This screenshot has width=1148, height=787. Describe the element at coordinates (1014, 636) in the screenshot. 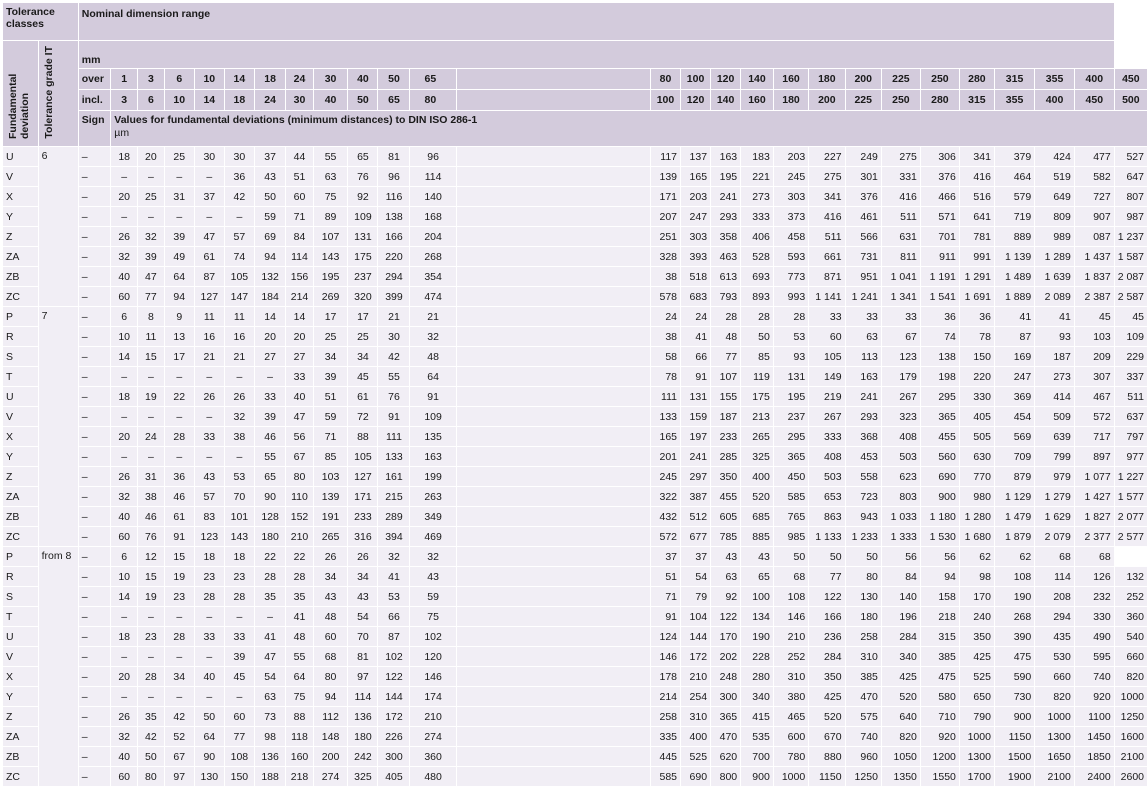

I see `value-cell: 390` at that location.